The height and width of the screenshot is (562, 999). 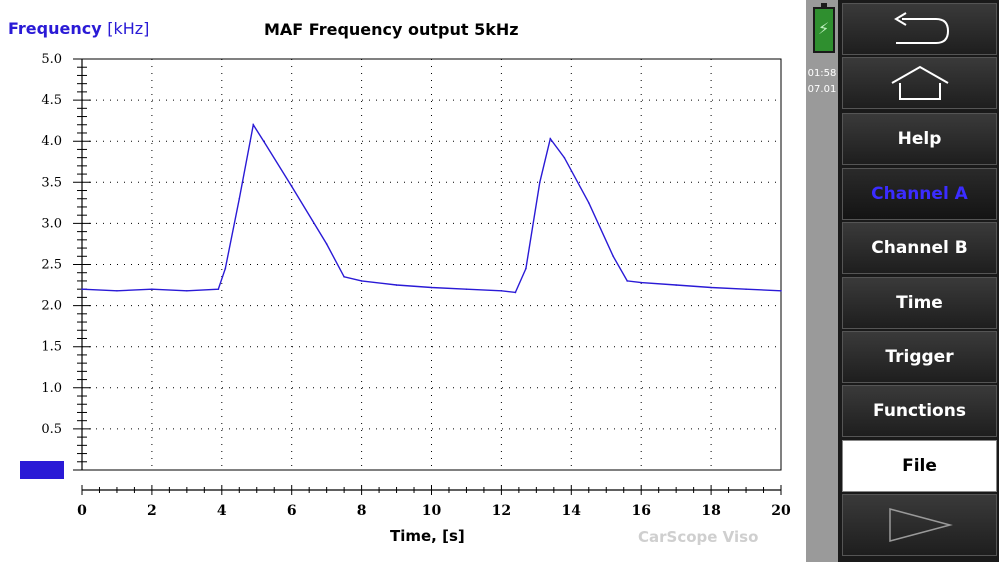 What do you see at coordinates (222, 511) in the screenshot?
I see `x-tick-label: 4` at bounding box center [222, 511].